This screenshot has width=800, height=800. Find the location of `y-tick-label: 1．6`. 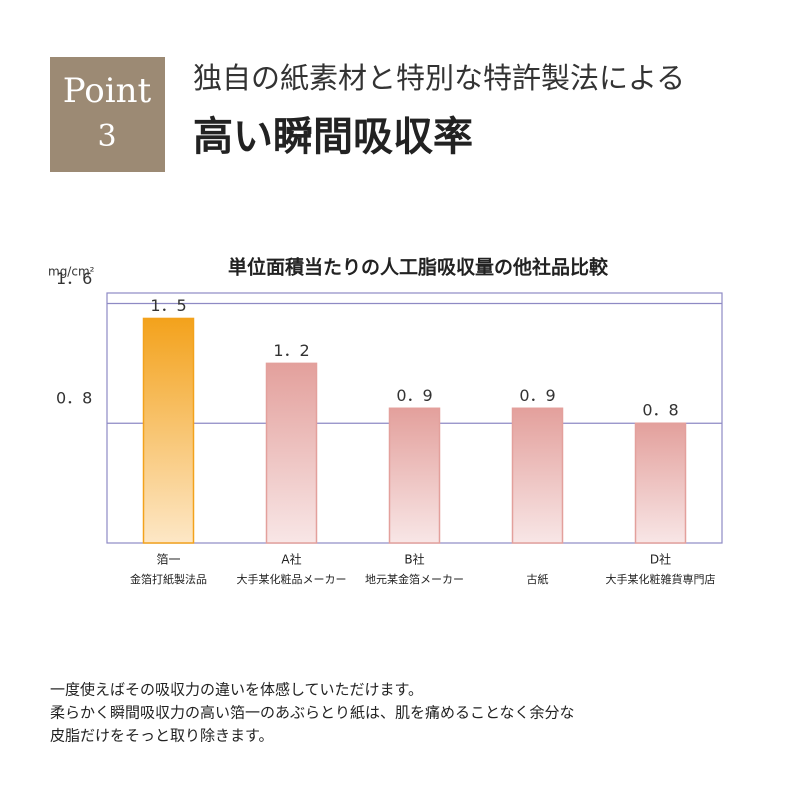

y-tick-label: 1．6 is located at coordinates (74, 278).